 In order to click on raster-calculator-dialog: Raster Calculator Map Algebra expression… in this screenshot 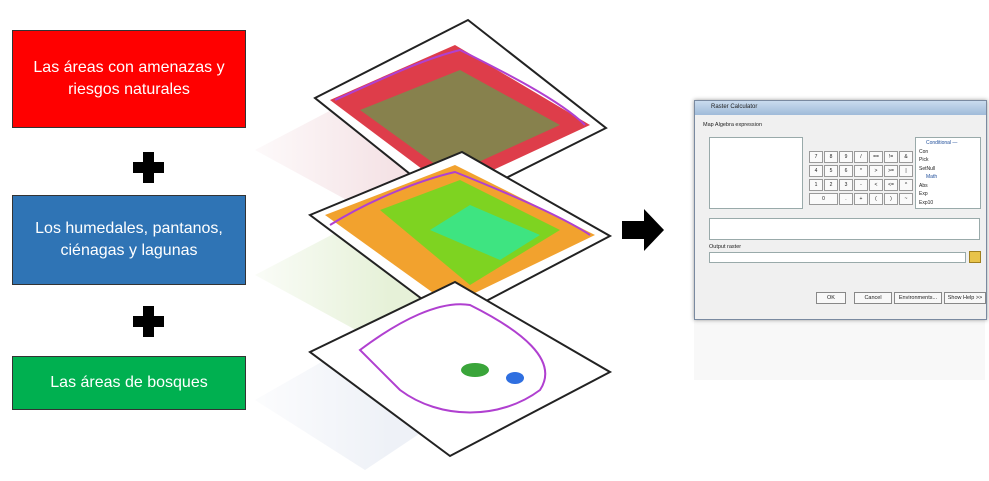, I will do `click(840, 210)`.